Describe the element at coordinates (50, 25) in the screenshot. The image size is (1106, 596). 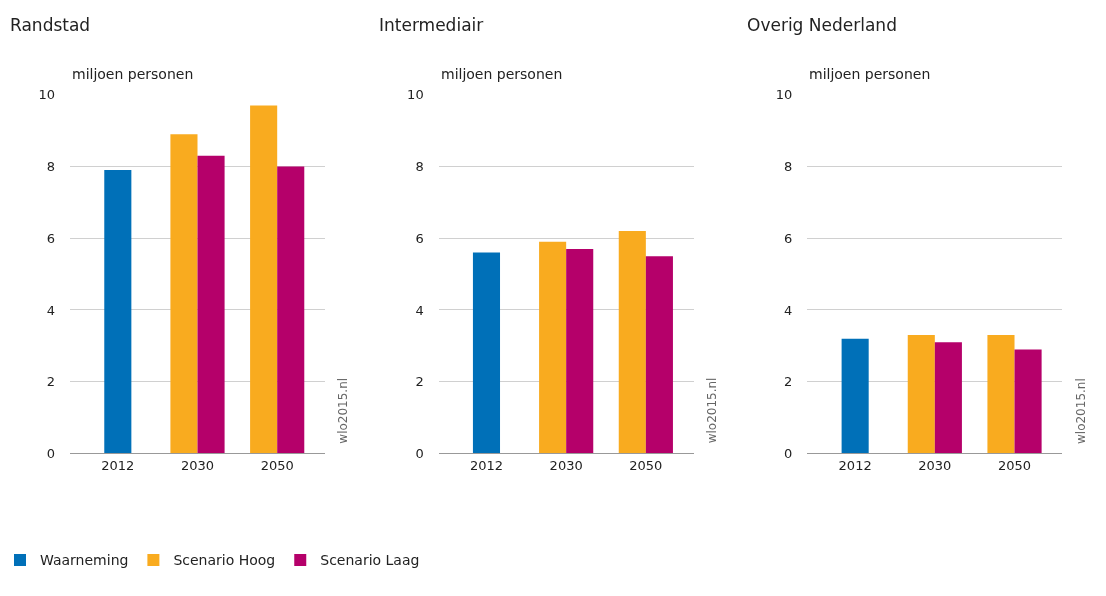
I see `chart-title: Randstad` at that location.